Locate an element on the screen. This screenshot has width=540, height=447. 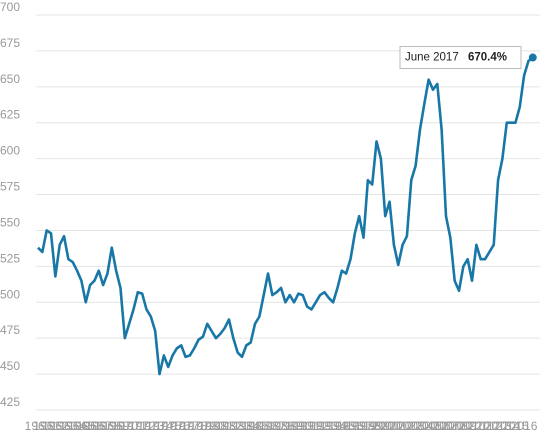
x-tick-label: 1995 is located at coordinates (341, 426).